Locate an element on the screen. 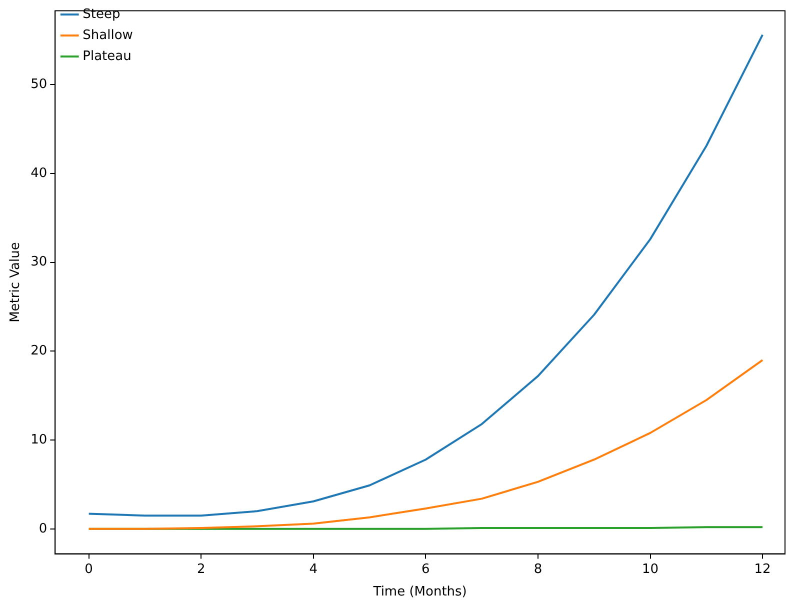  x-tick-label: 12 is located at coordinates (762, 569).